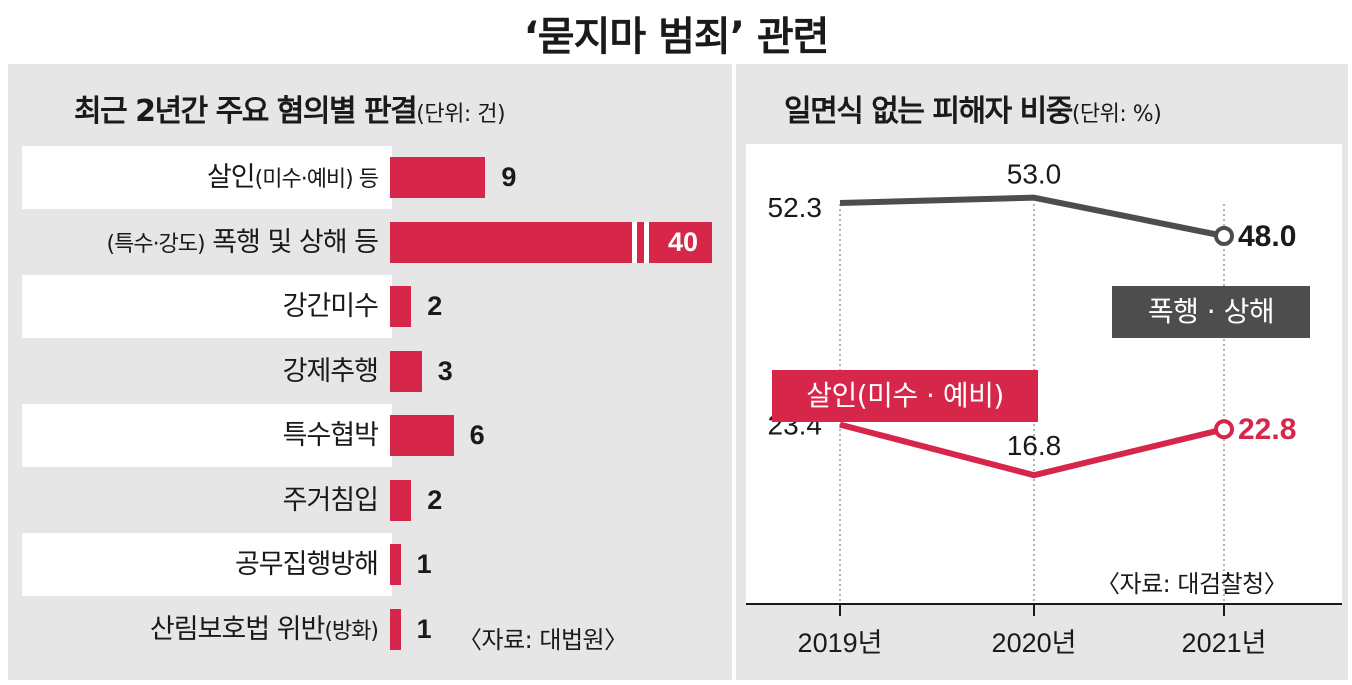 The width and height of the screenshot is (1352, 685). What do you see at coordinates (193, 371) in the screenshot?
I see `bar-category-label: 강제추행` at bounding box center [193, 371].